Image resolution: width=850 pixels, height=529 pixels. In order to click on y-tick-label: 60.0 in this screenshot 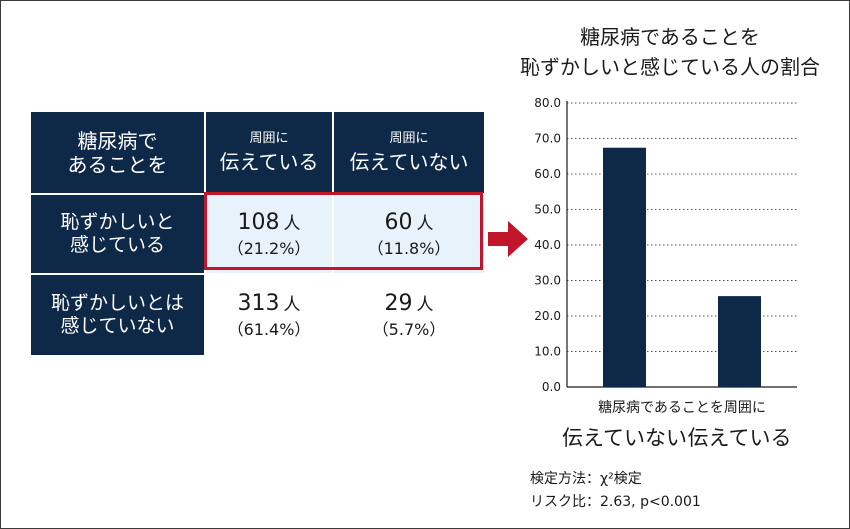, I will do `click(547, 174)`.